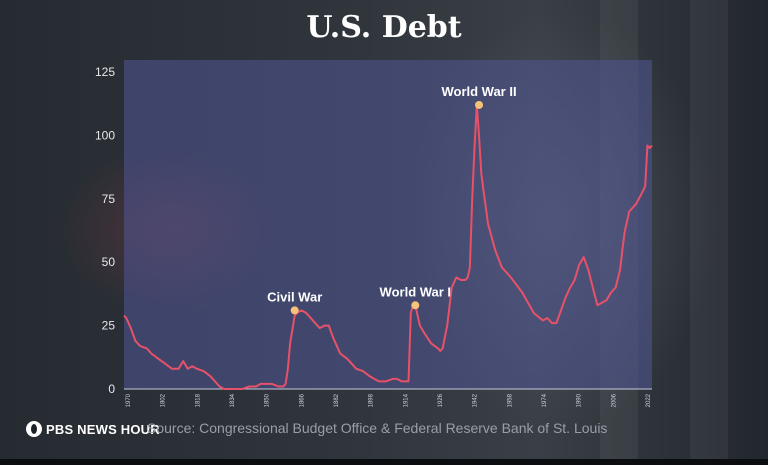  I want to click on pbs-head-icon, so click(34, 429).